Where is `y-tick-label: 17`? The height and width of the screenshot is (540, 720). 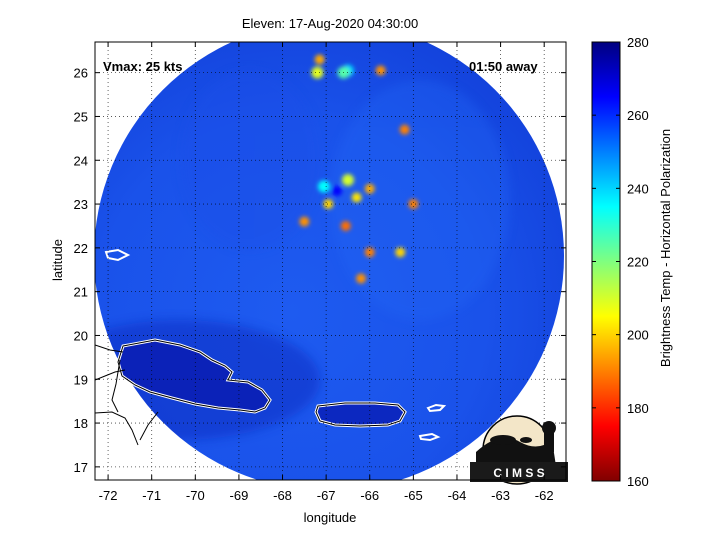 y-tick-label: 17 is located at coordinates (81, 467).